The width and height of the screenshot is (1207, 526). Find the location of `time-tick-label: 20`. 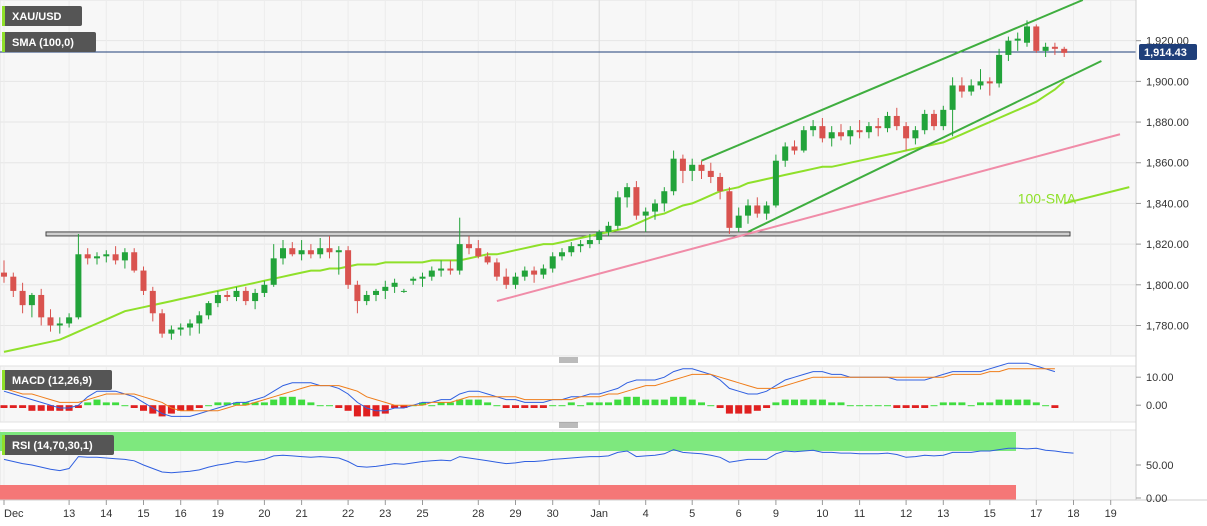

time-tick-label: 20 is located at coordinates (264, 514).